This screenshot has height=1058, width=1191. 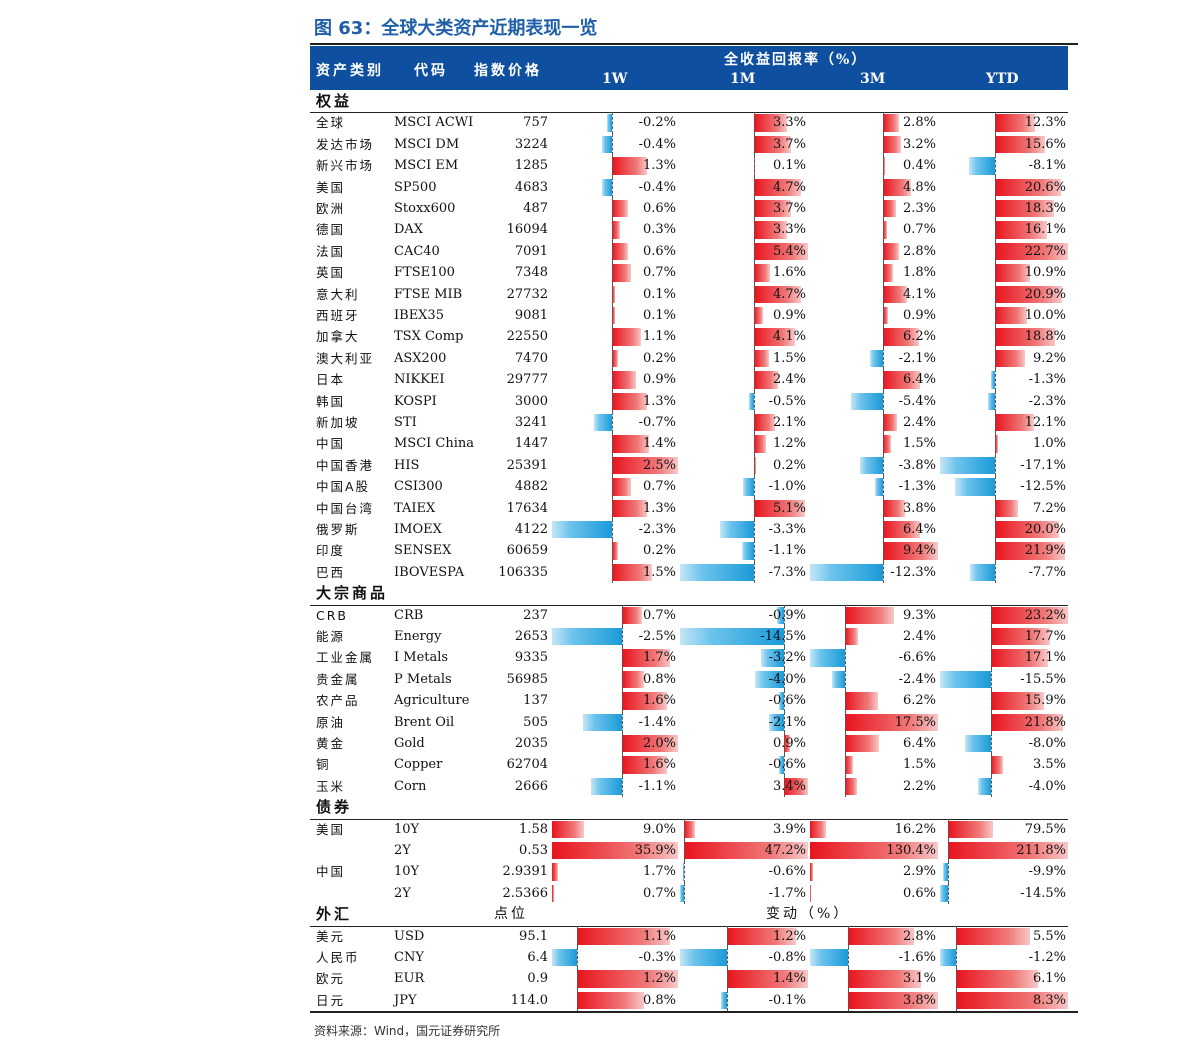 I want to click on return-cell: 35.9%, so click(x=615, y=850).